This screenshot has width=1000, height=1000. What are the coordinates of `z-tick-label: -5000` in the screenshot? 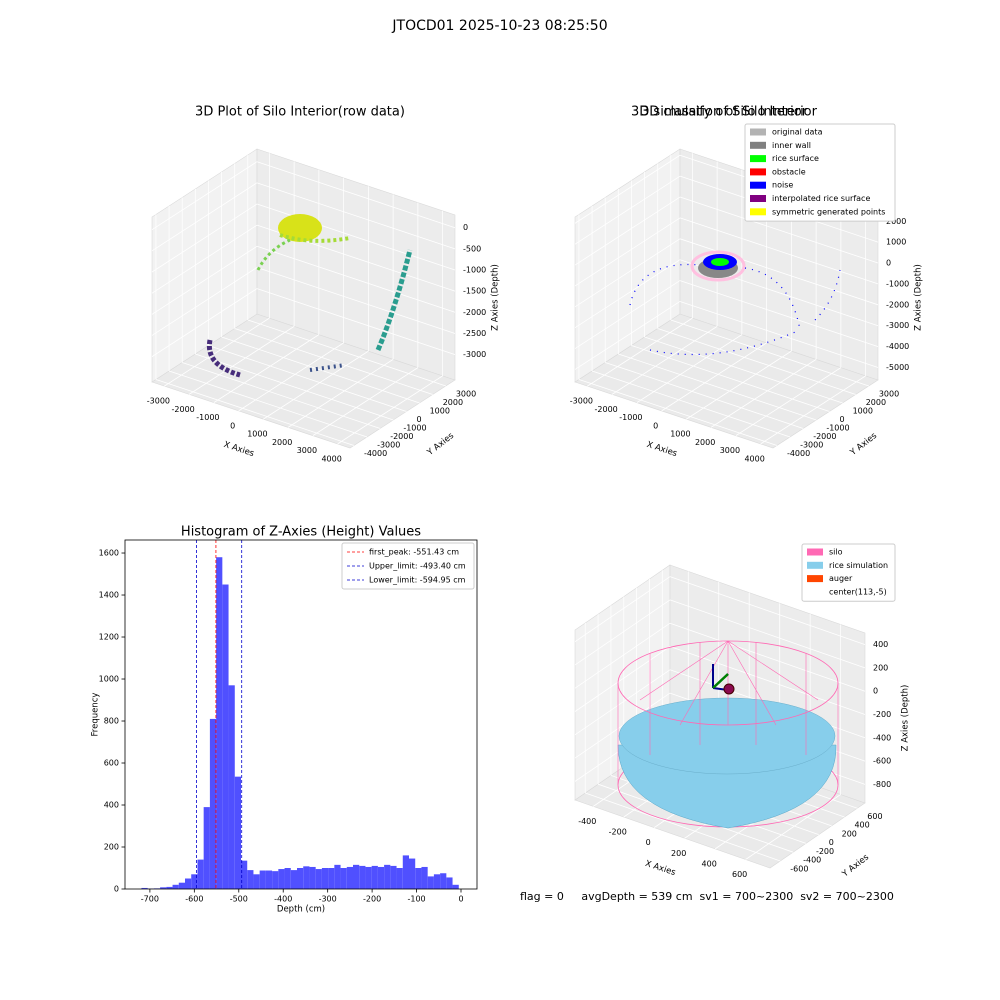 It's located at (897, 367).